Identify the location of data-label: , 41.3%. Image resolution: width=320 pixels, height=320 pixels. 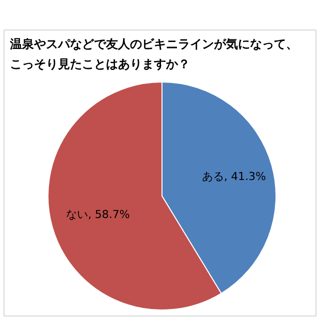
(245, 176).